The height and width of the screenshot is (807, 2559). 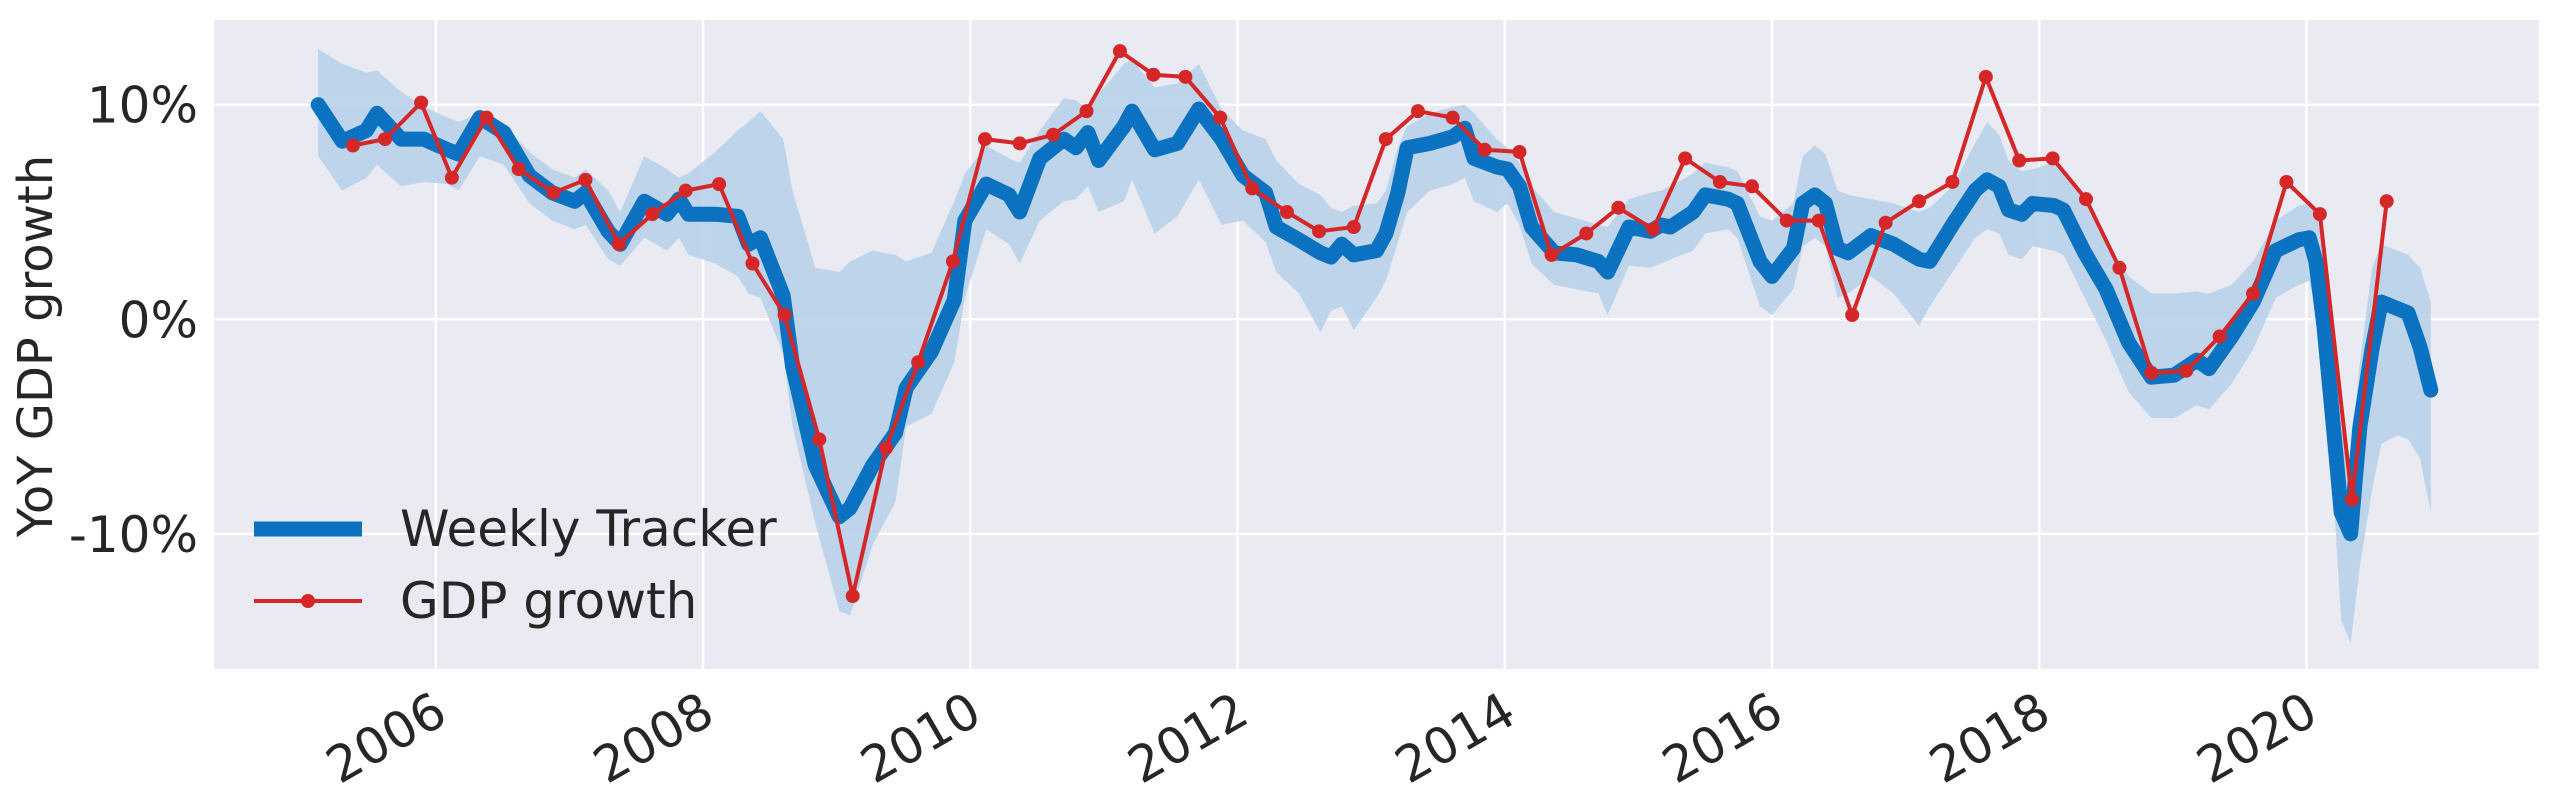 What do you see at coordinates (1989, 738) in the screenshot?
I see `x-tick-label: 2018` at bounding box center [1989, 738].